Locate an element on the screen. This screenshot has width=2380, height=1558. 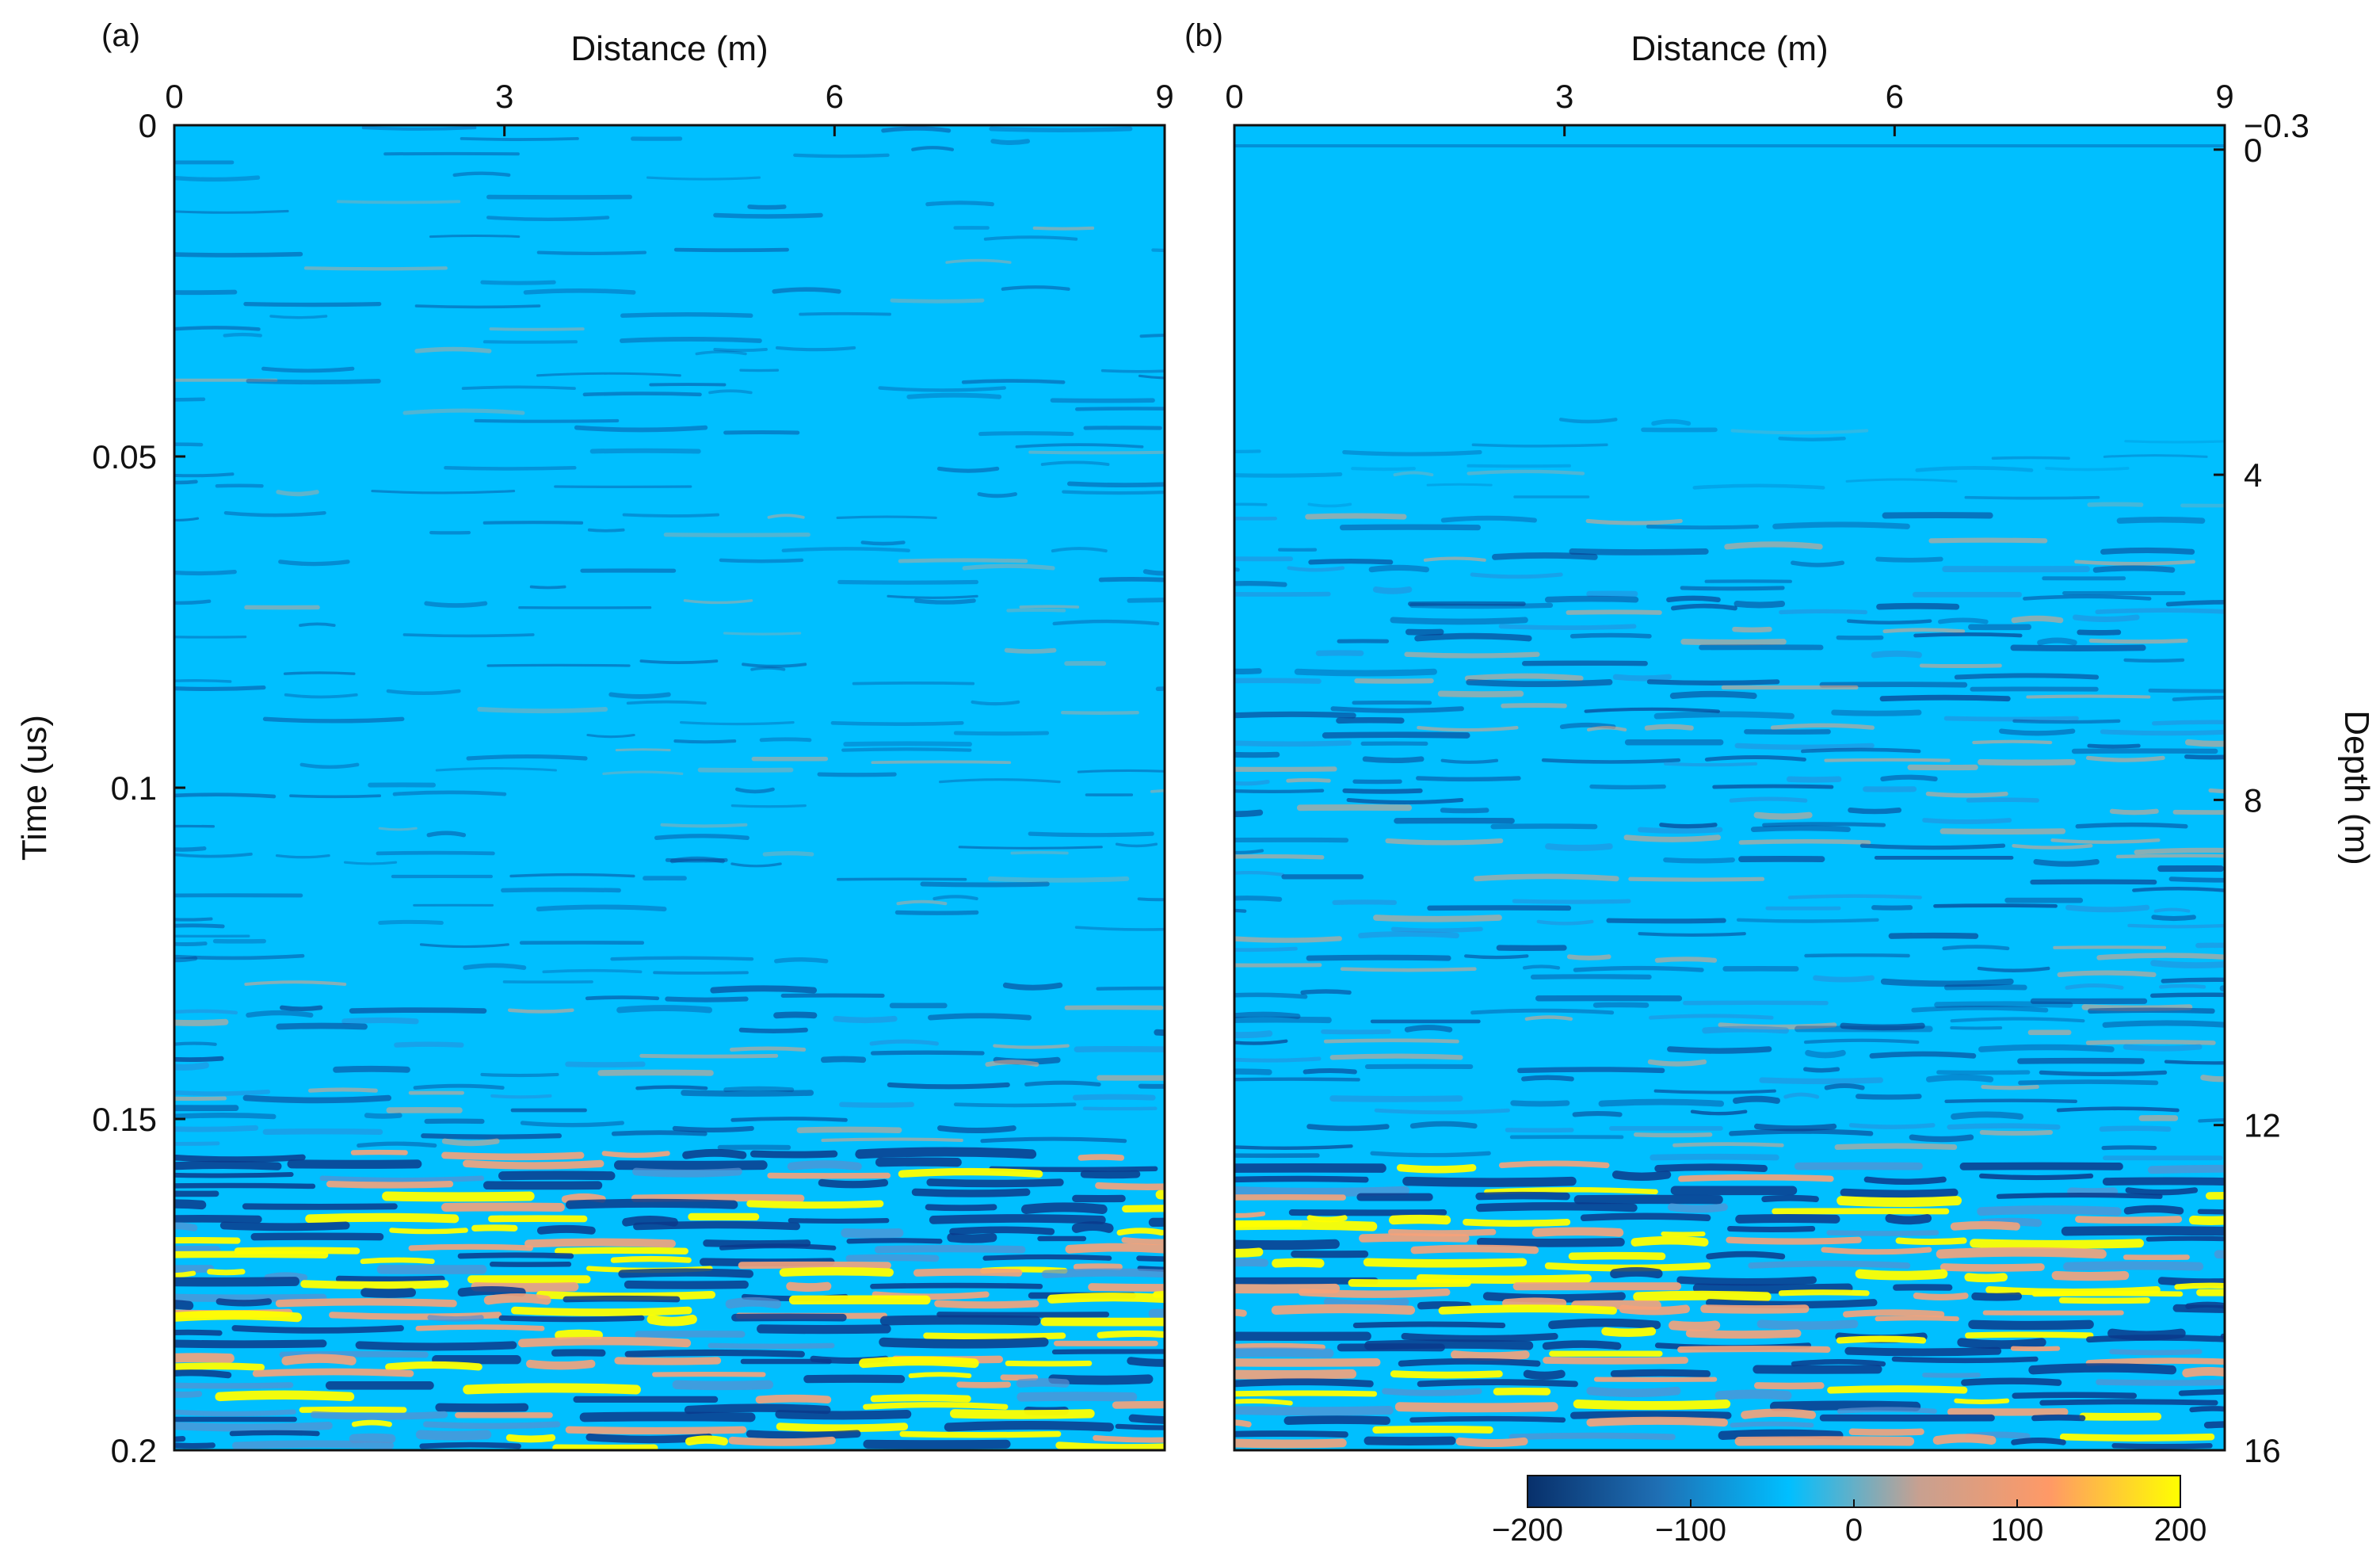
panel-b-y-axis-label: Depth (m) is located at coordinates (2356, 787).